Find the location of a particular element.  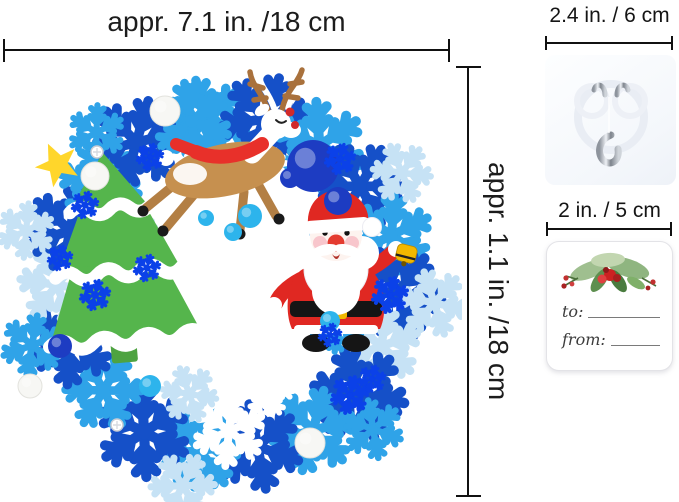

hook-measure-tick-left is located at coordinates (546, 43).